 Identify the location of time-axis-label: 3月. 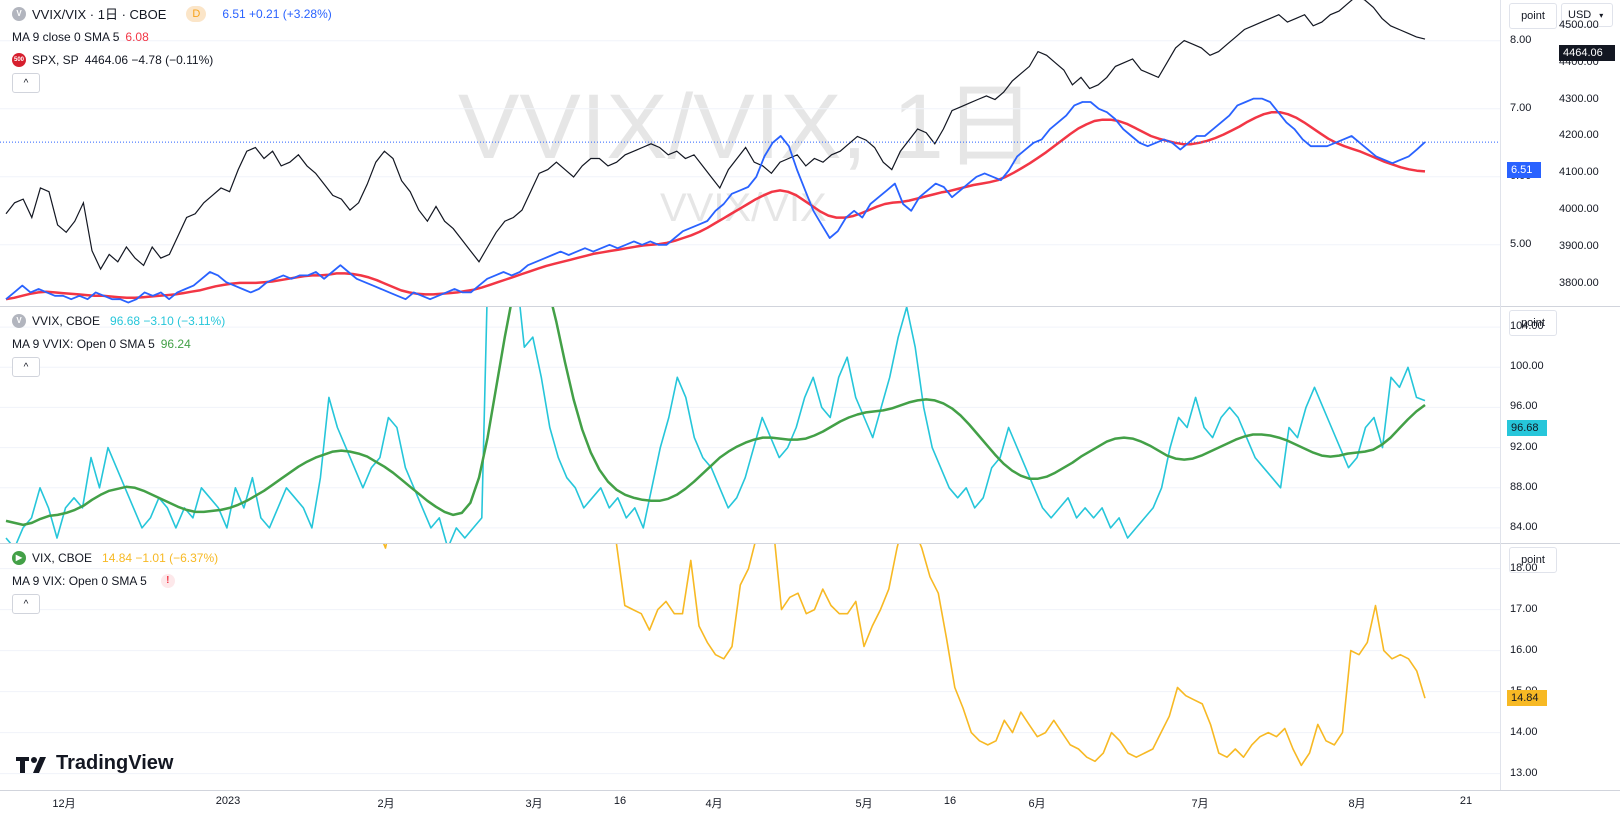
(534, 804).